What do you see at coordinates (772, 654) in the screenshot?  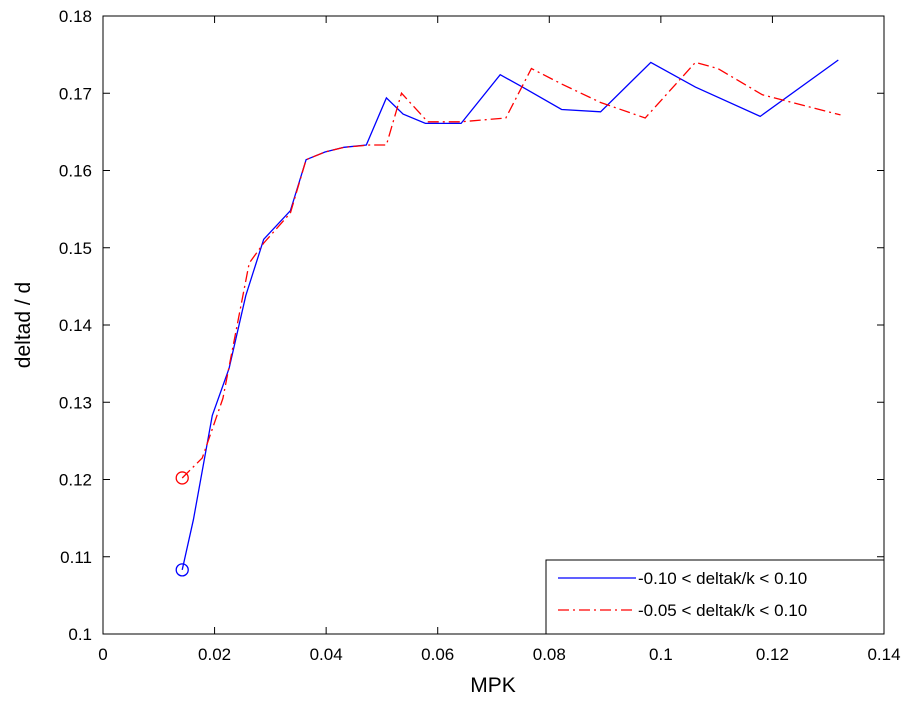 I see `x-tick-label: 0.12` at bounding box center [772, 654].